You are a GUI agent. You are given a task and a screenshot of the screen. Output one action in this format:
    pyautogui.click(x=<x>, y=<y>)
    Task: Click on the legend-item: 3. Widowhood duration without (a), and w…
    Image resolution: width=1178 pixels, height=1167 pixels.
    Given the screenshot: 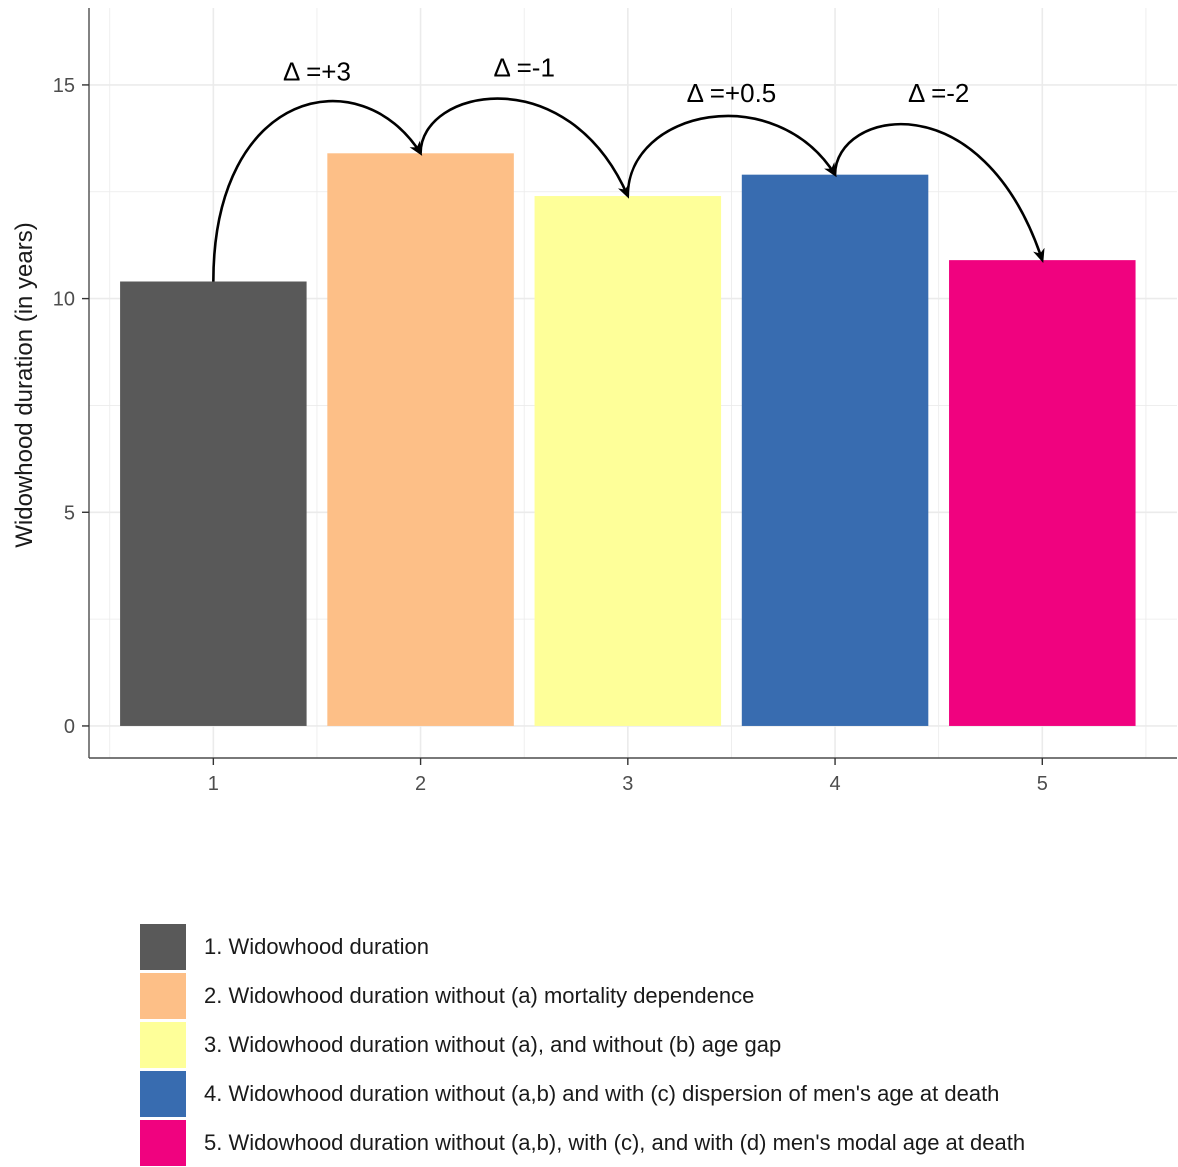 What is the action you would take?
    pyautogui.click(x=582, y=1044)
    